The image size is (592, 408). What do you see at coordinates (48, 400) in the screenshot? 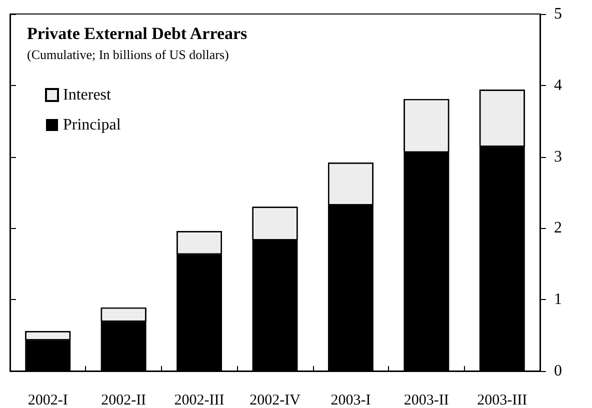
I see `x-tick-label: 2002-I` at bounding box center [48, 400].